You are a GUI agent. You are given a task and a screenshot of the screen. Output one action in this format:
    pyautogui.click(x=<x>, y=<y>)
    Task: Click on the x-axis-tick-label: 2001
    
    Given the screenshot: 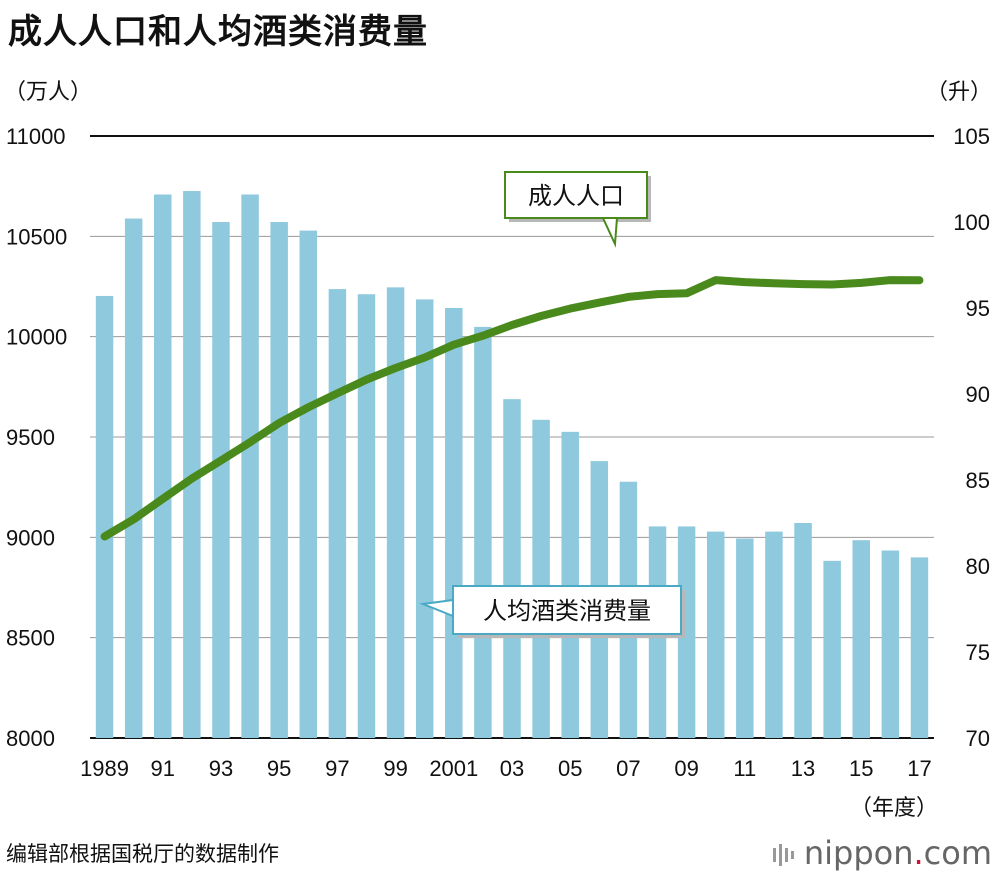 What is the action you would take?
    pyautogui.click(x=453, y=768)
    